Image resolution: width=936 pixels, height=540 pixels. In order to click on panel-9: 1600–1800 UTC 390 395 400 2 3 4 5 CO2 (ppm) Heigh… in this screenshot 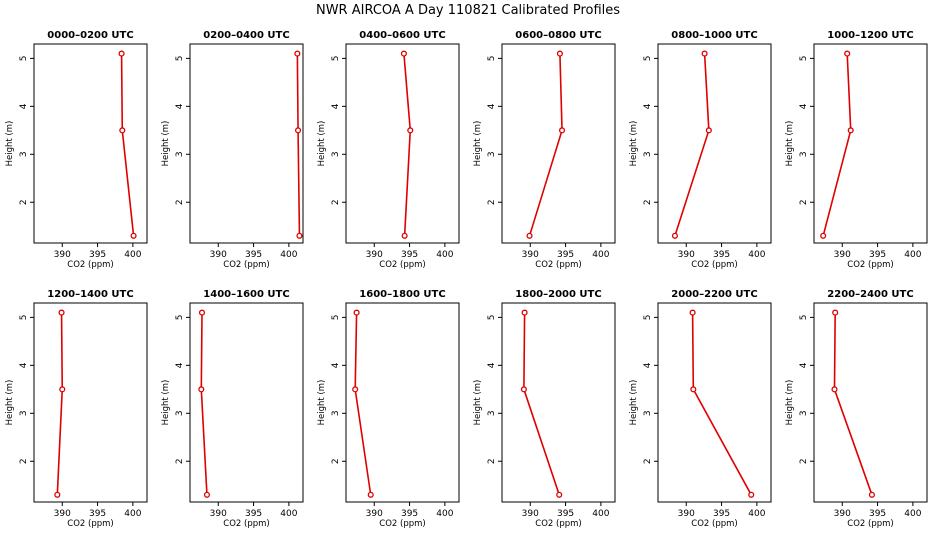, I will do `click(388, 409)`.